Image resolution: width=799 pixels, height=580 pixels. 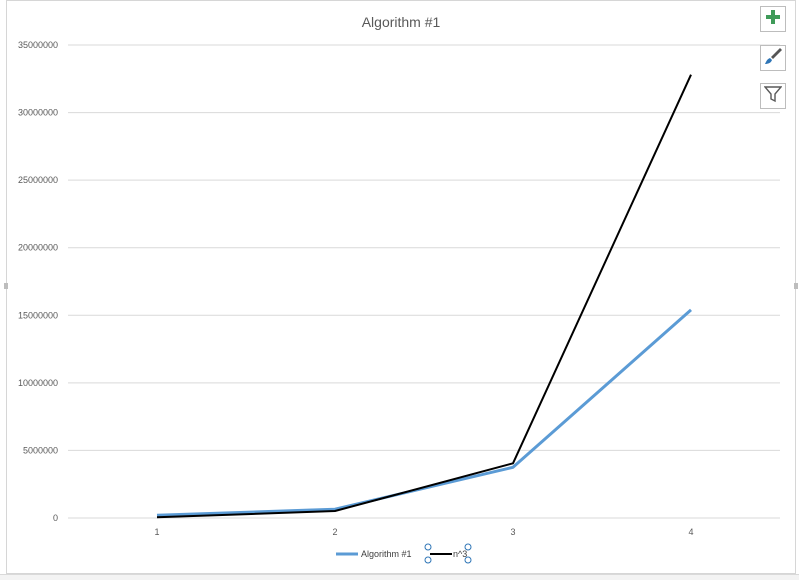 I want to click on y-tick-label: 30000000, so click(x=38, y=113).